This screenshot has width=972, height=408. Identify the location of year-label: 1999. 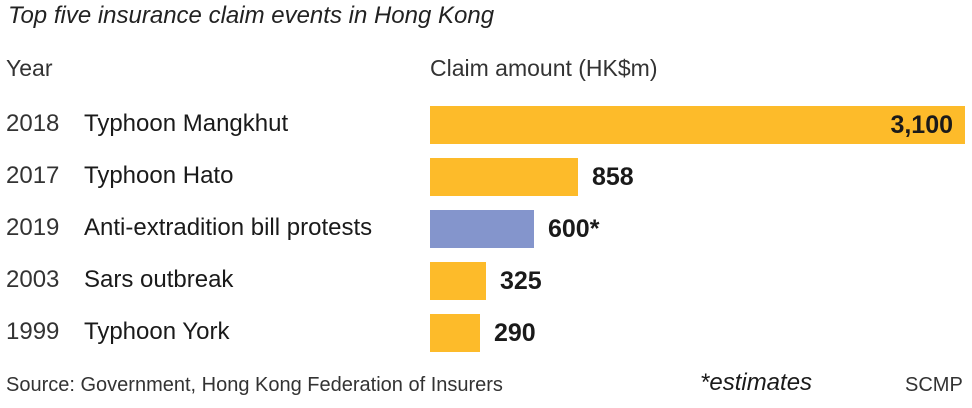
(33, 331).